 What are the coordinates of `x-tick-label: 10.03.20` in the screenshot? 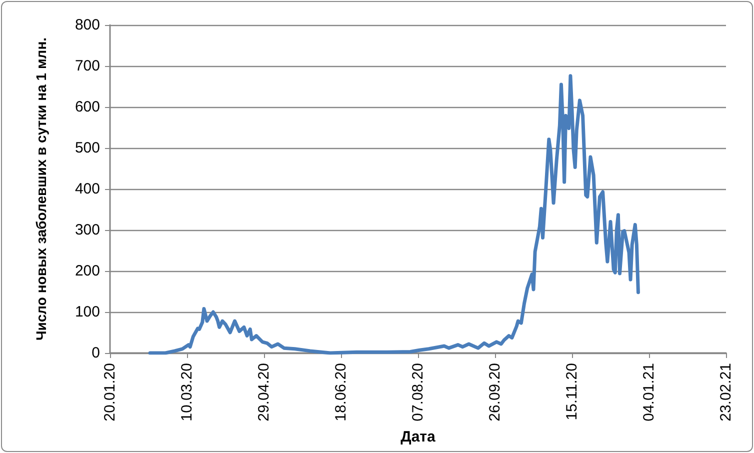 It's located at (187, 392).